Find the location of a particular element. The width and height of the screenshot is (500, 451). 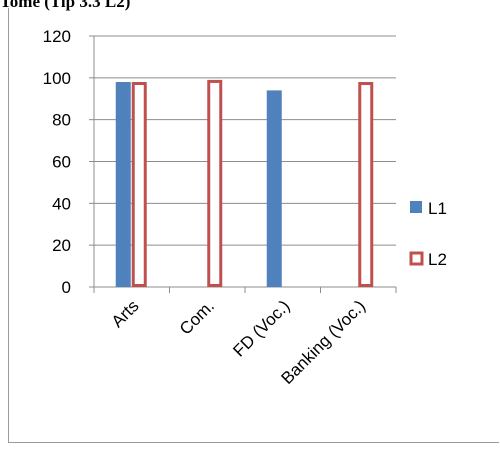

y-tick-label: 20 is located at coordinates (61, 245).